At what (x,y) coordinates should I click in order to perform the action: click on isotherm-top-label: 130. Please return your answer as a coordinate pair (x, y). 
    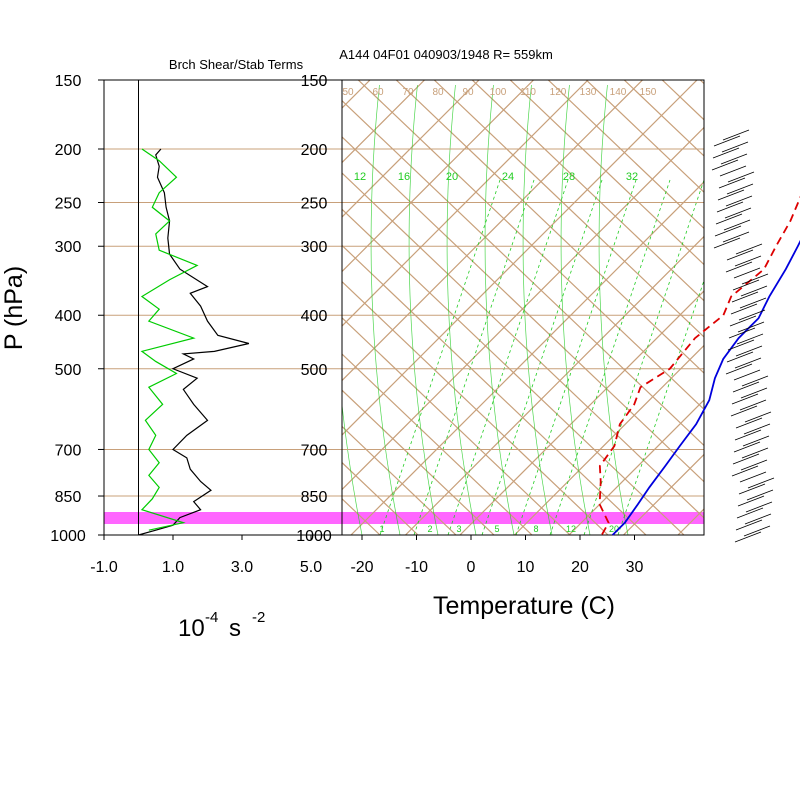
    Looking at the image, I should click on (588, 92).